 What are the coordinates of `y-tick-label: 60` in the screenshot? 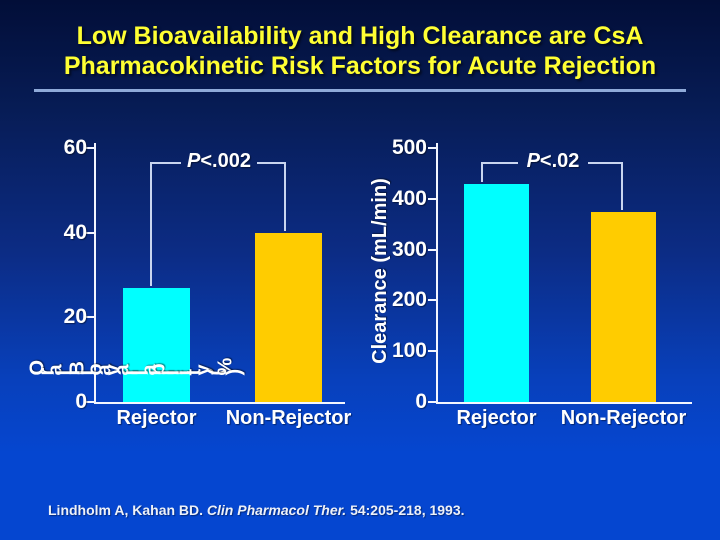 It's located at (75, 147).